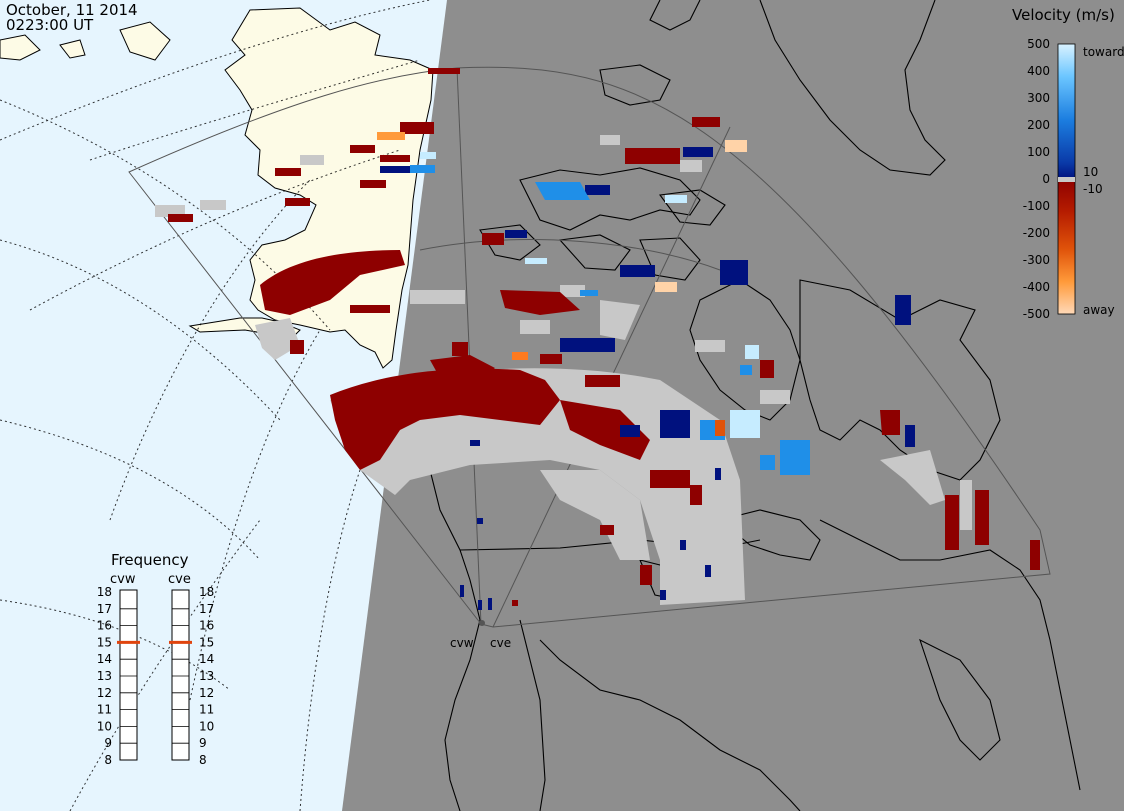 This screenshot has height=811, width=1124. What do you see at coordinates (1063, 15) in the screenshot?
I see `velocity-scale-title: Velocity (m/s)` at bounding box center [1063, 15].